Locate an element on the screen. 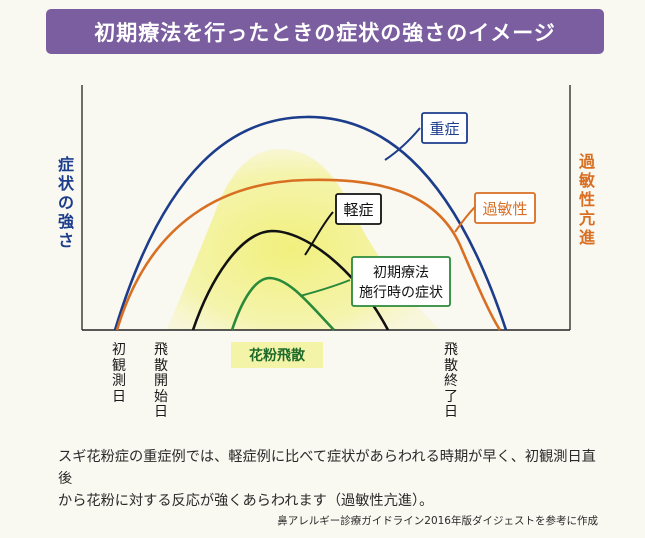 This screenshot has height=538, width=645. mild-callout-box is located at coordinates (358, 209).